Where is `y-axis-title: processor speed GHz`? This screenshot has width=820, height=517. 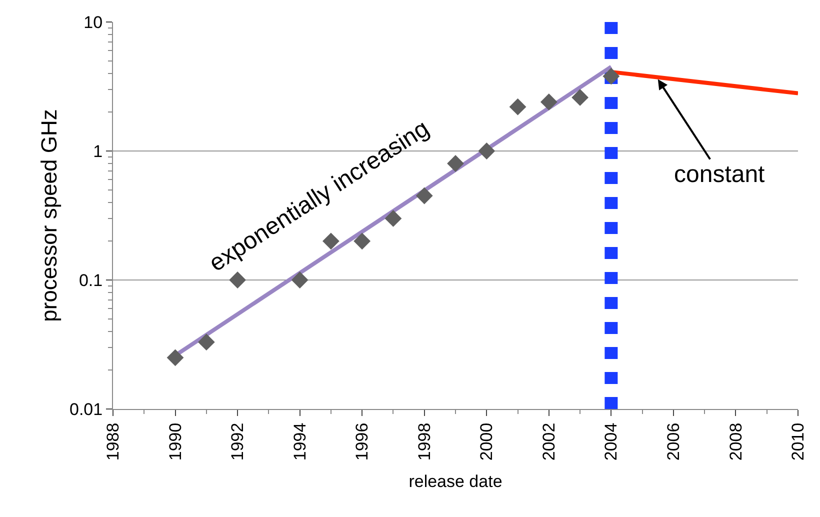
y-axis-title: processor speed GHz is located at coordinates (49, 215).